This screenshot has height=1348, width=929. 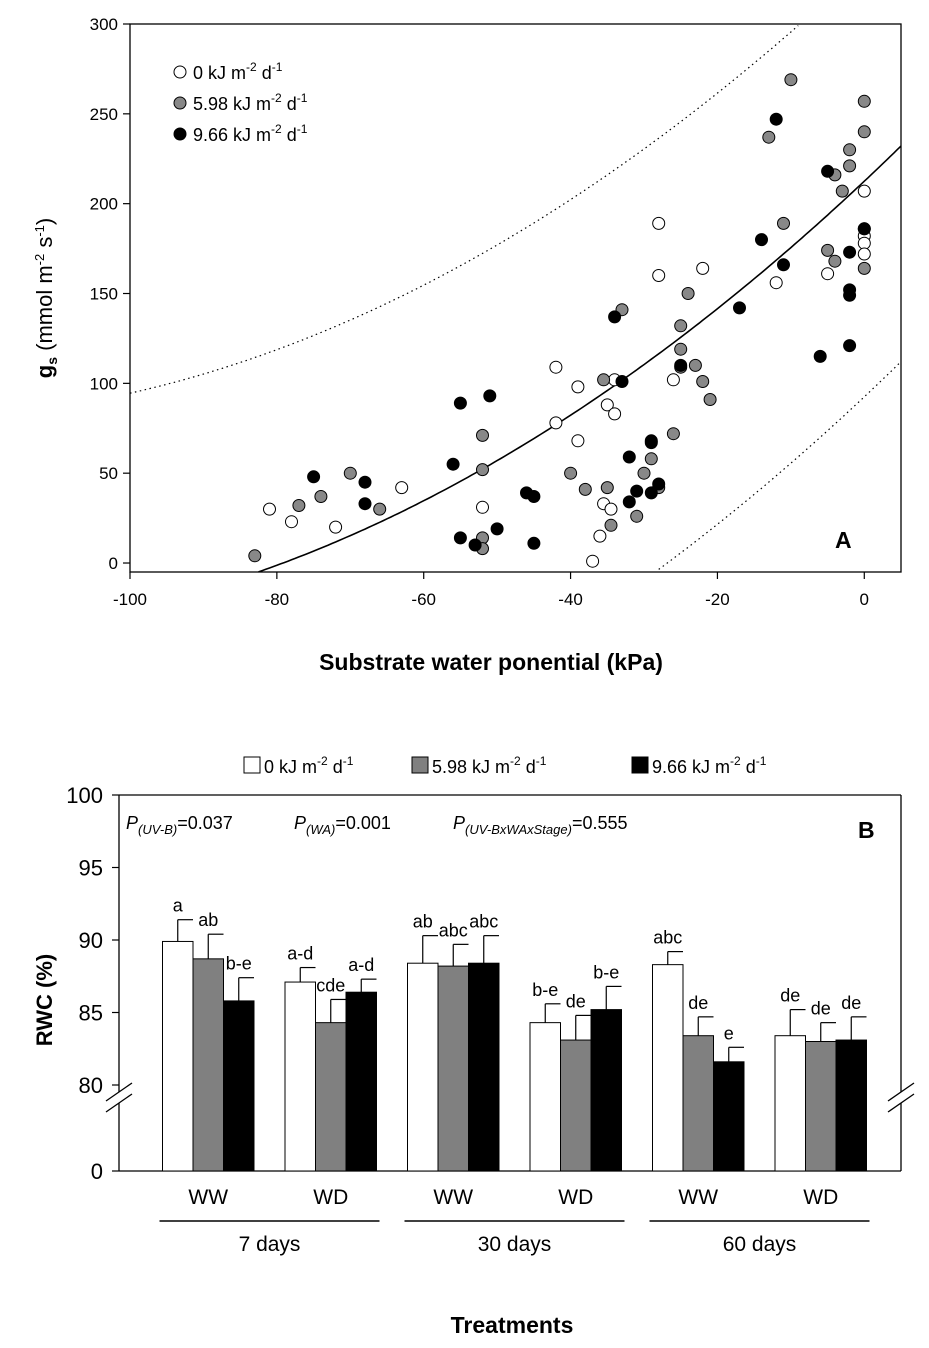 What do you see at coordinates (423, 599) in the screenshot?
I see `x-tick-label-a: -60` at bounding box center [423, 599].